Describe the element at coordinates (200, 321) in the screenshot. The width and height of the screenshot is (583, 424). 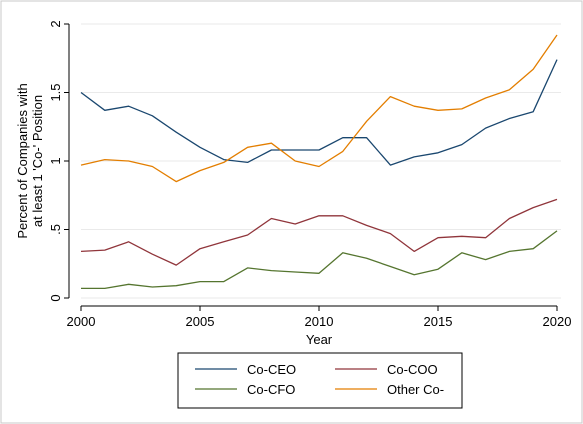
I see `x-tick-label: 2005` at that location.